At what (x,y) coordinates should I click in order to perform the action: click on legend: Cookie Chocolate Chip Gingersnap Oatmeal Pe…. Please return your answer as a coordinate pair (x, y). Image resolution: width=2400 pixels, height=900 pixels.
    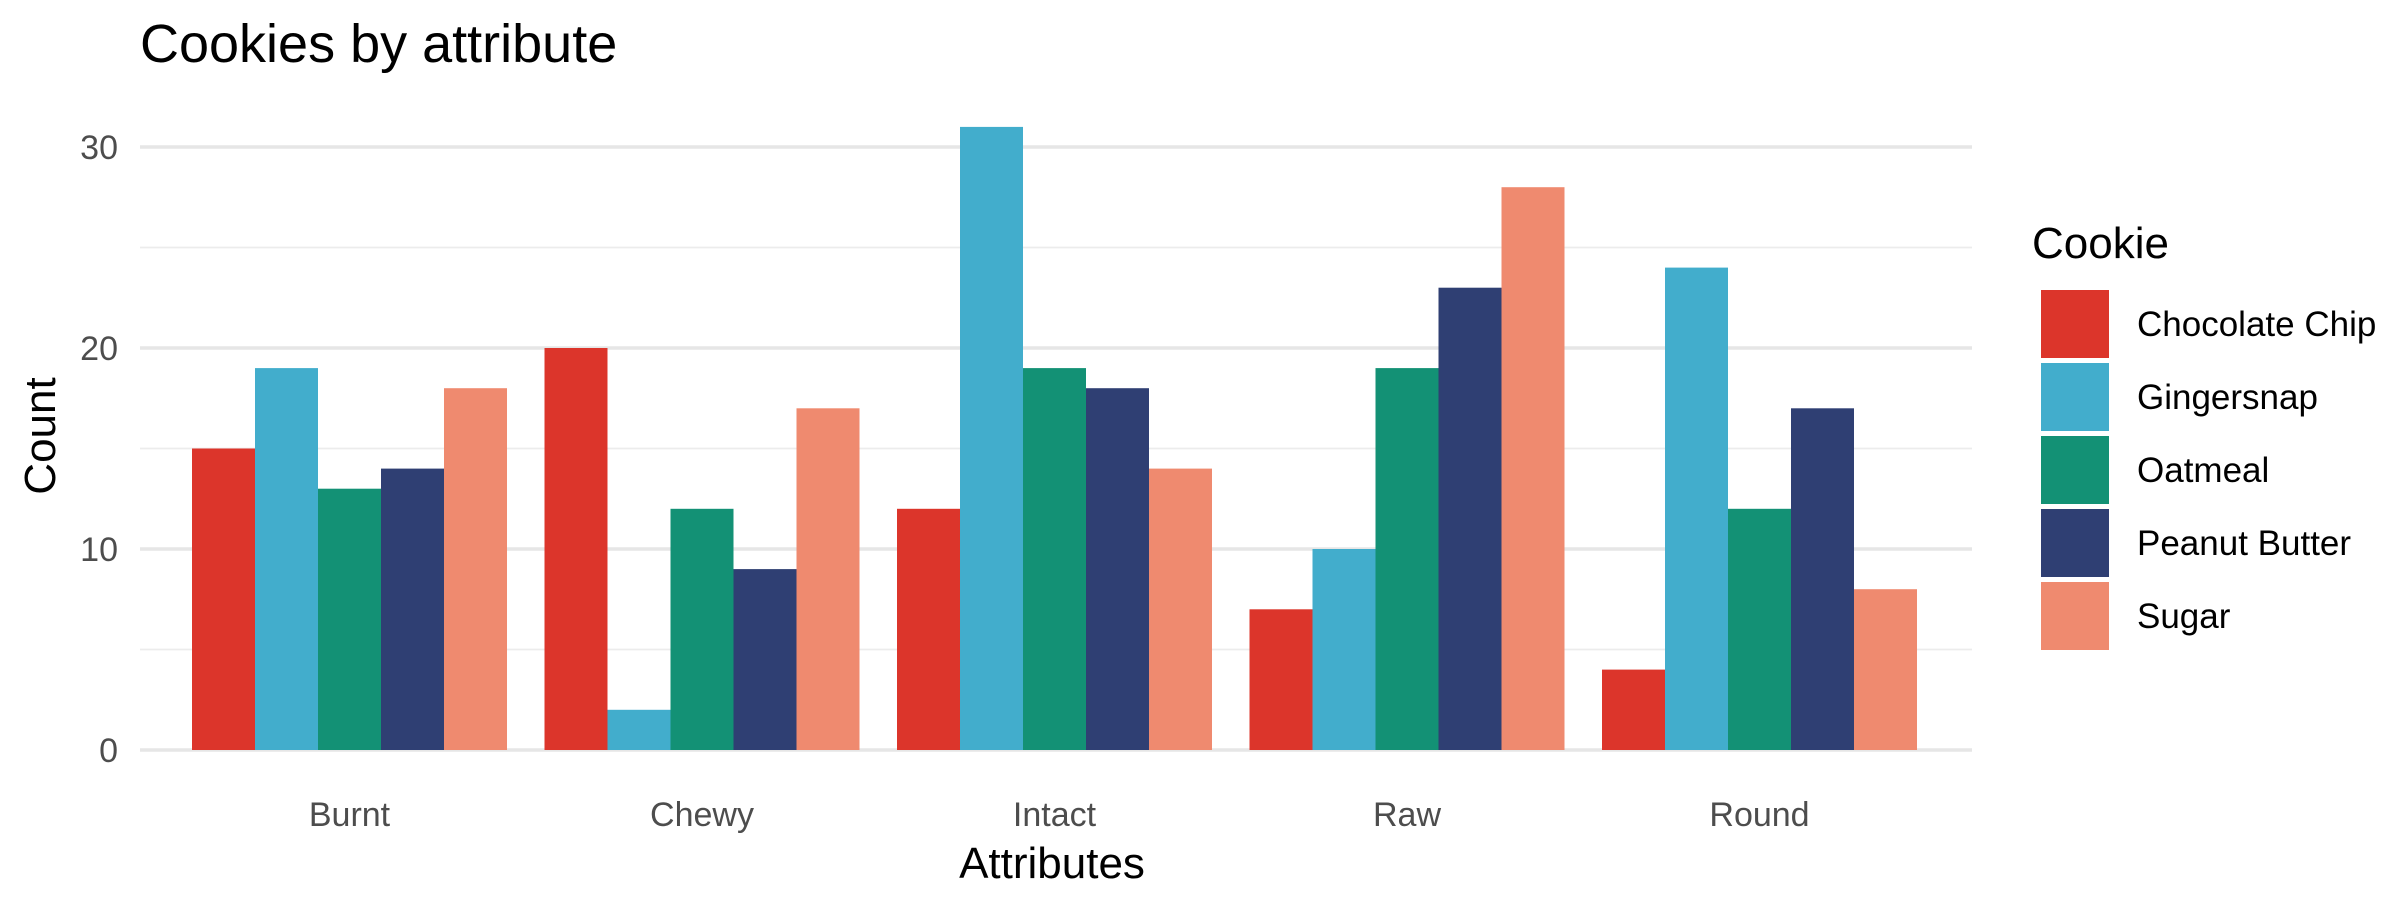
    Looking at the image, I should click on (2204, 434).